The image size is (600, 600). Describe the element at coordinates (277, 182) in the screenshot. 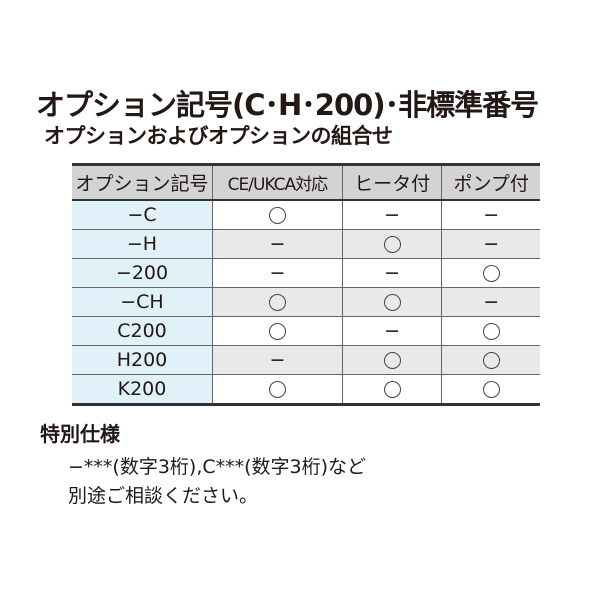

I see `header-ce-ukca: CE/UKCA対応` at that location.